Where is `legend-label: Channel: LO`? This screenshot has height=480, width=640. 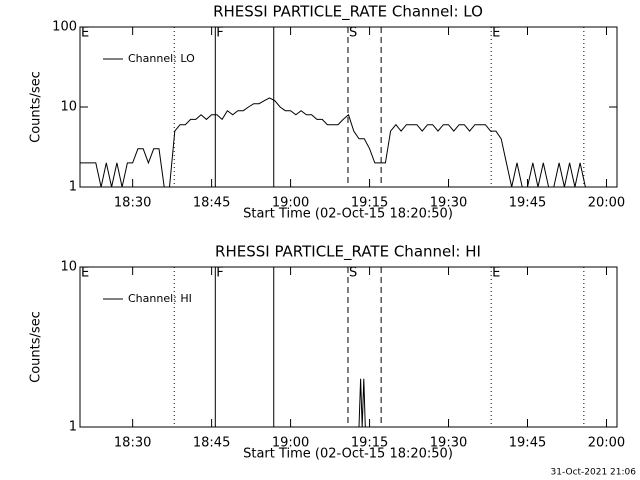 legend-label: Channel: LO is located at coordinates (161, 58).